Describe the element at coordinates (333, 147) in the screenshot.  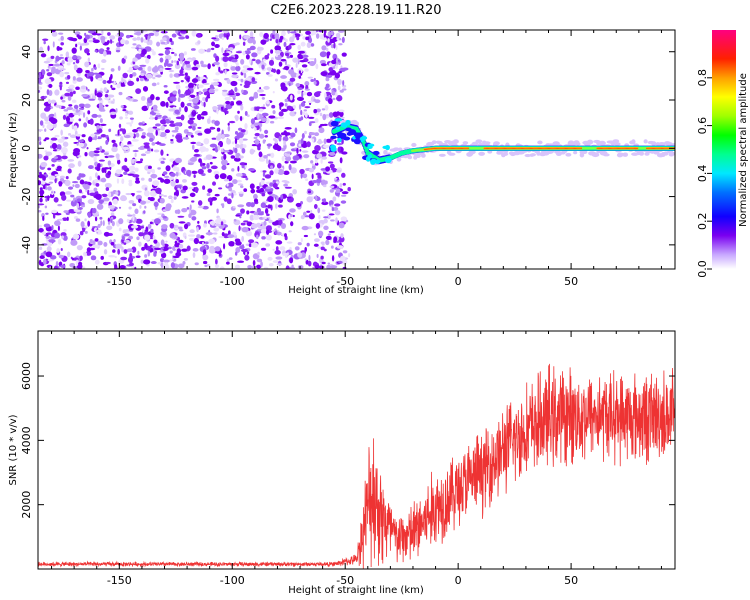
I see `onset-blob` at that location.